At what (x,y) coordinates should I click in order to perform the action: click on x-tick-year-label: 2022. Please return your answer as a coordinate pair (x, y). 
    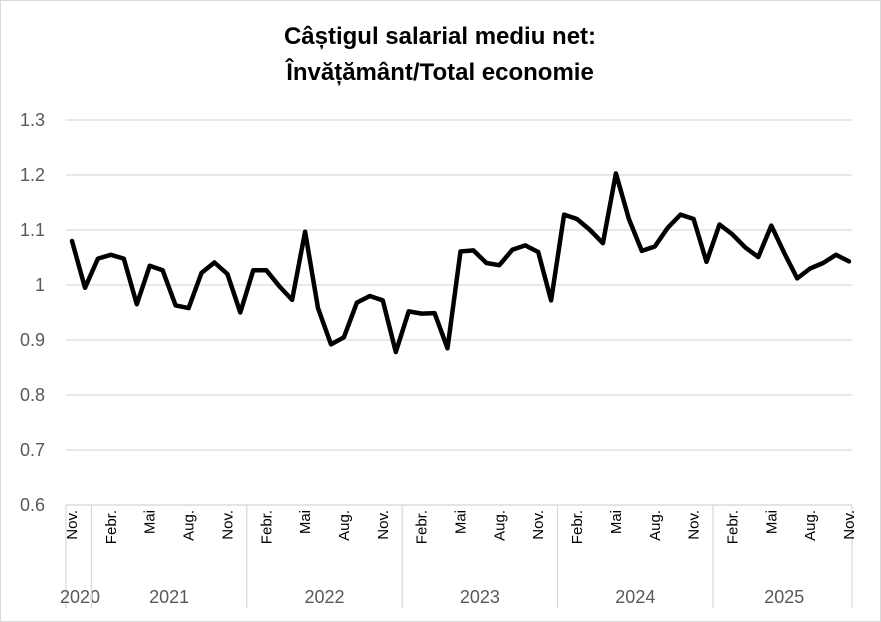
    Looking at the image, I should click on (325, 597).